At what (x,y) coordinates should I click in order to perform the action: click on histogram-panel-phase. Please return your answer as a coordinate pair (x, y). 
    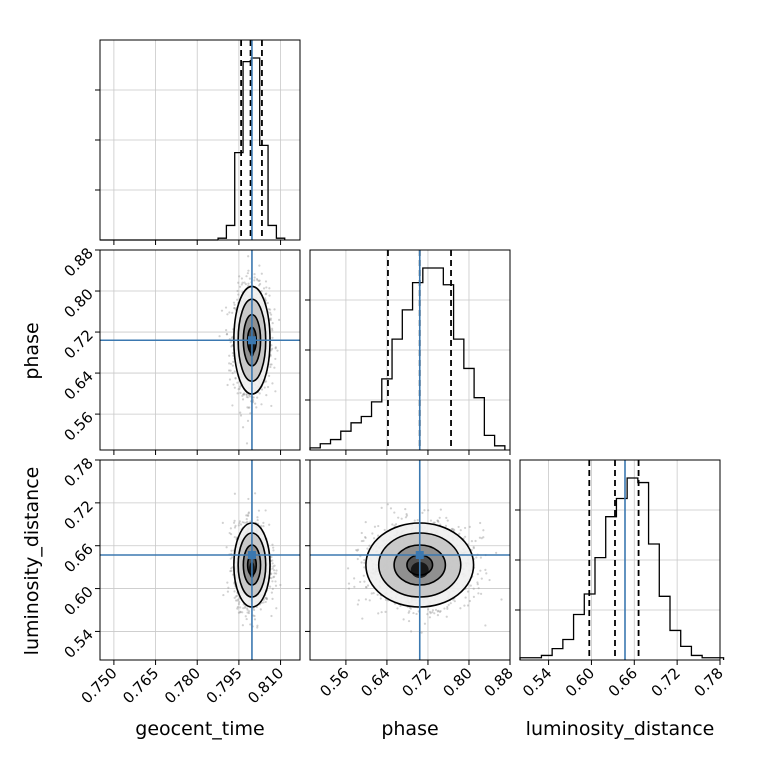
    Looking at the image, I should click on (407, 350).